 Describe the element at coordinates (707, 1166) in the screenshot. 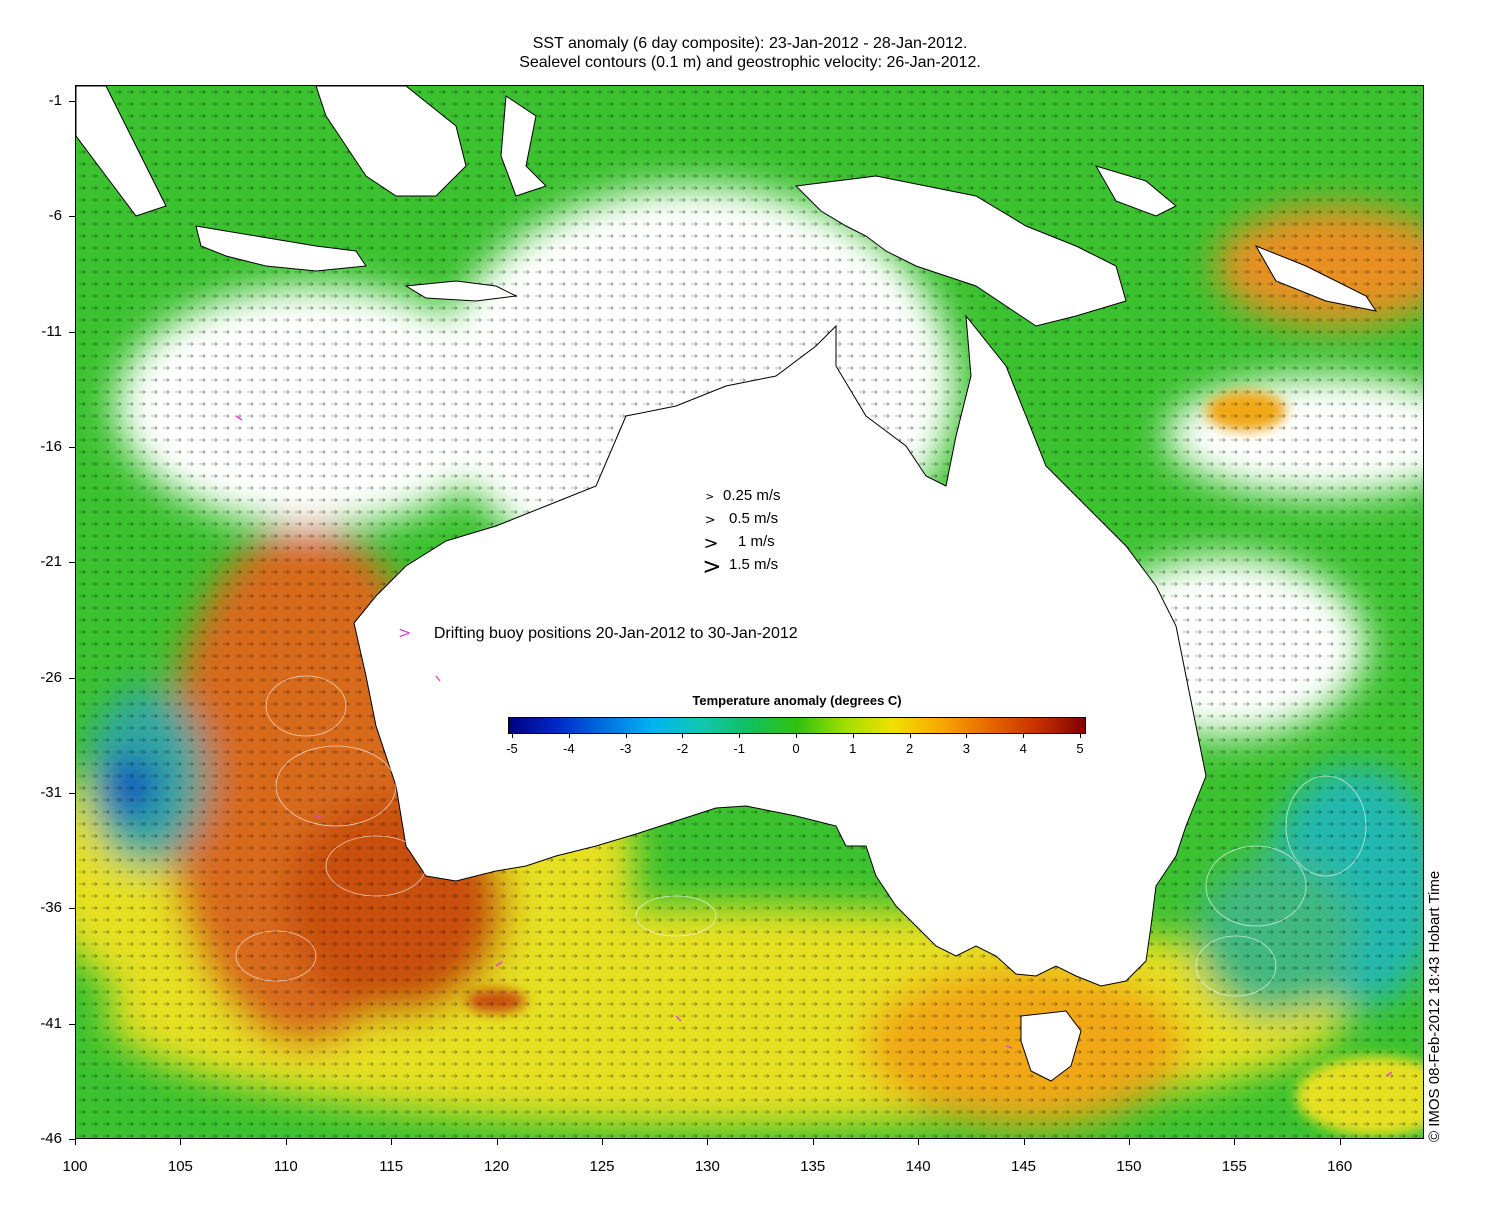

I see `x-tick-label: 130` at that location.